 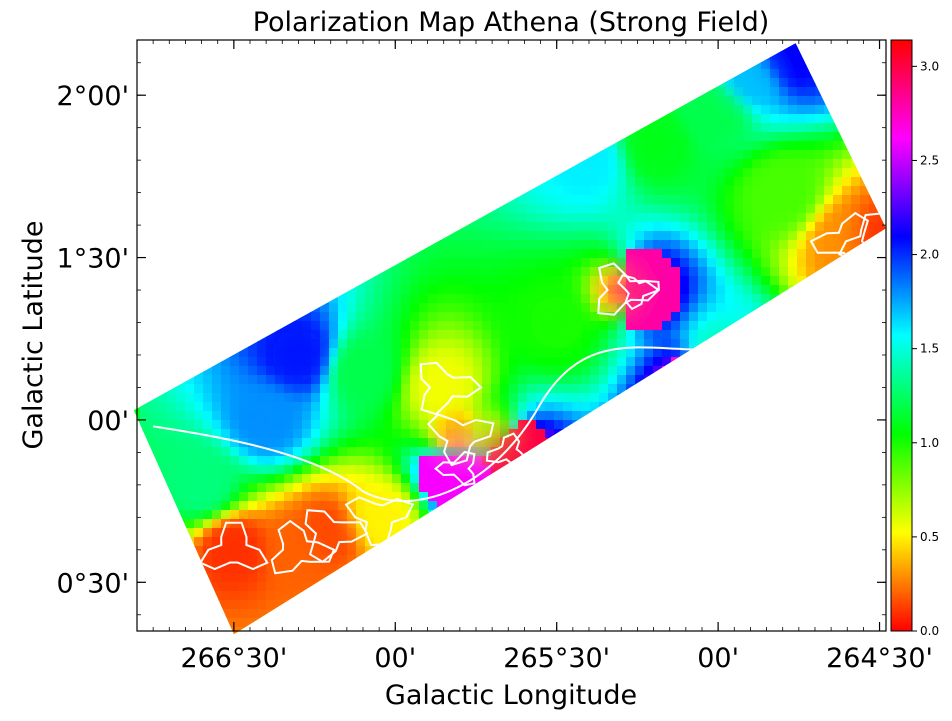 I want to click on colorbar-tick-label-5: 2.5, so click(x=929, y=160).